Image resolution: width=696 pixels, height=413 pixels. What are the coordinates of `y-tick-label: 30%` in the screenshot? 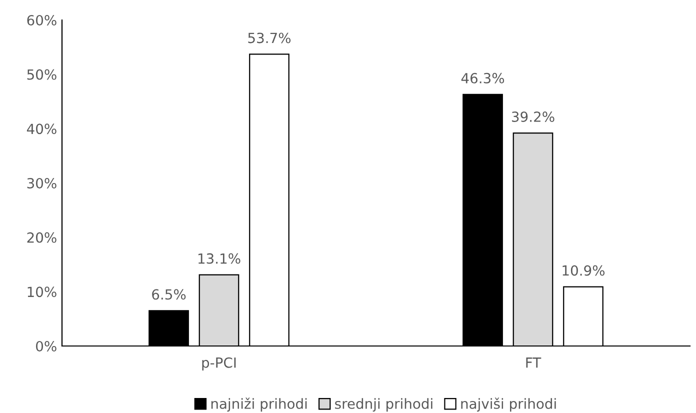 It's located at (41, 183).